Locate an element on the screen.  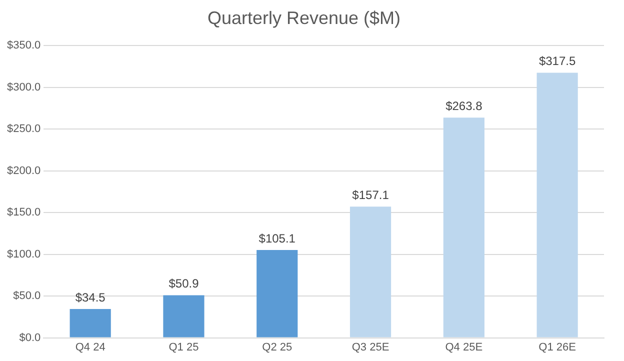
x-tick-label: Q2 25 is located at coordinates (277, 347).